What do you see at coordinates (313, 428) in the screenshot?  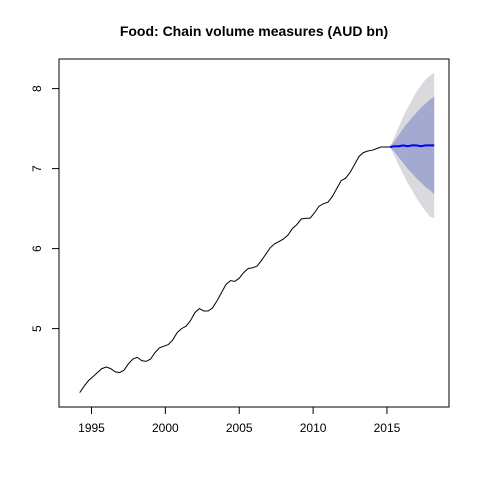 I see `x-tick-label: 2010` at bounding box center [313, 428].